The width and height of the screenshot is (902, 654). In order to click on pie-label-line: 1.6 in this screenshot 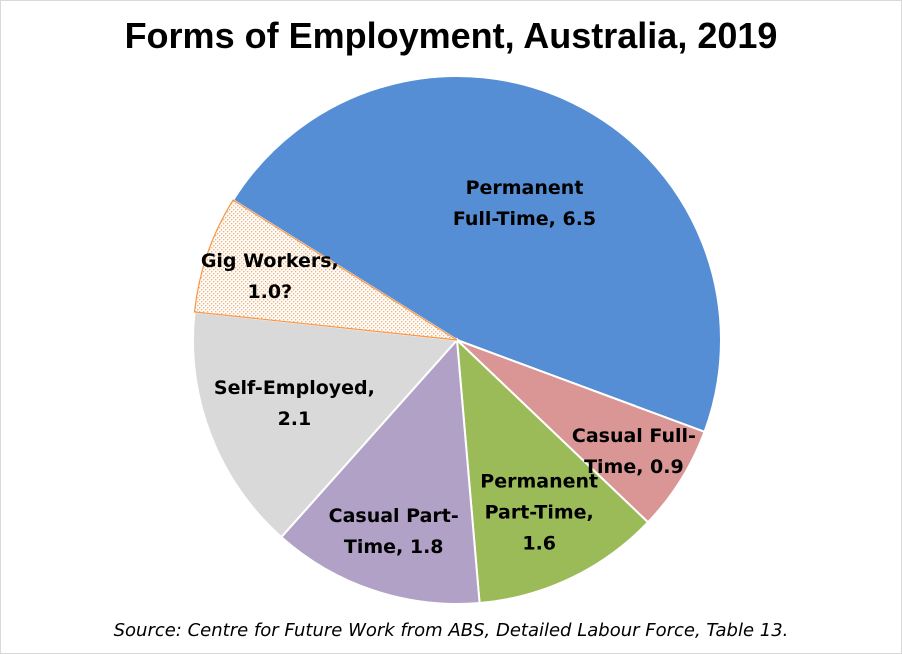, I will do `click(539, 543)`.